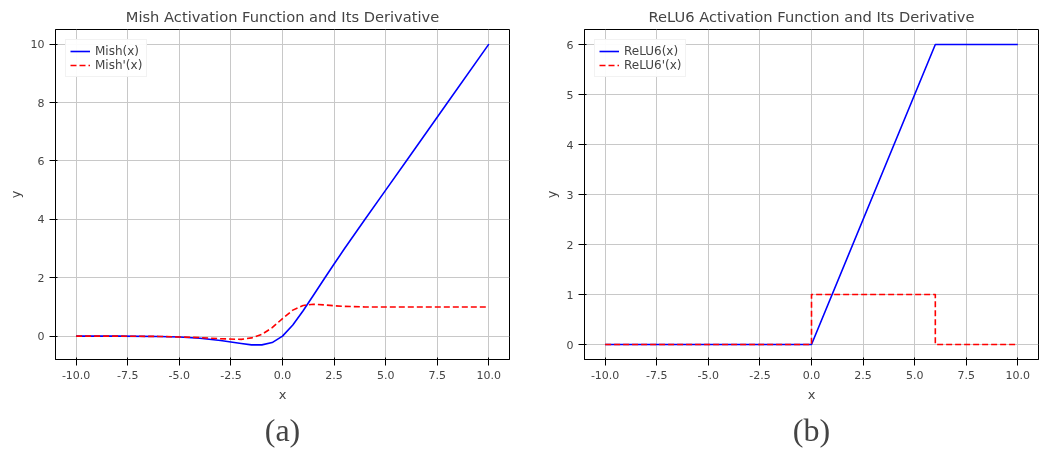 The width and height of the screenshot is (1059, 452). Describe the element at coordinates (570, 295) in the screenshot. I see `y-tick-label: 1` at that location.